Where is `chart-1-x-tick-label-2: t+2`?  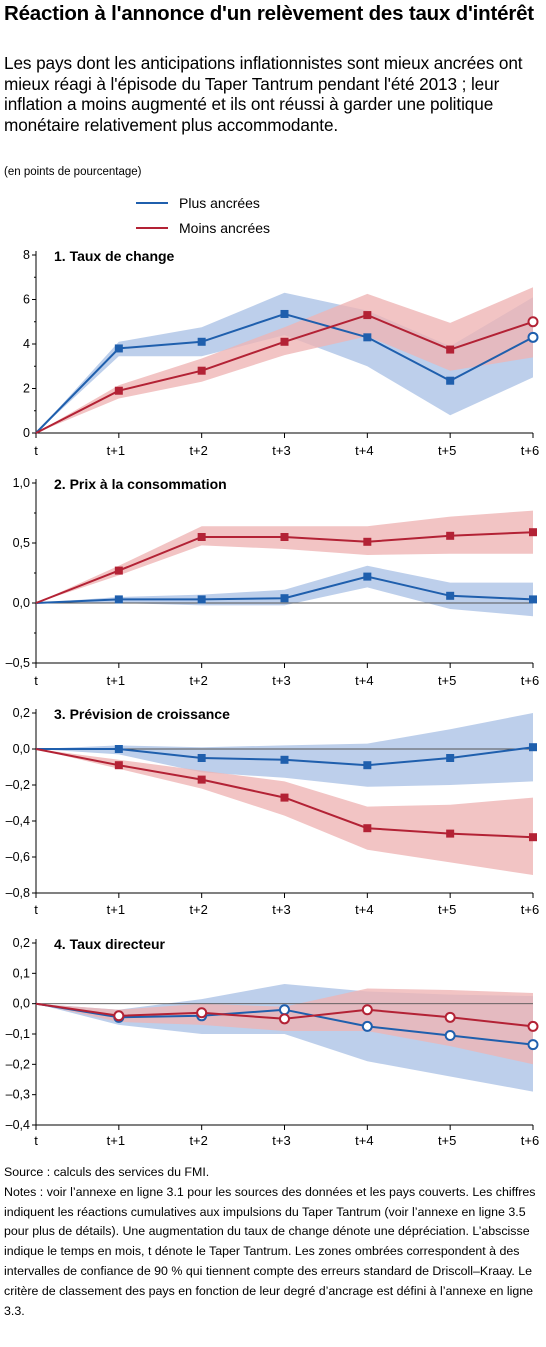
chart-1-x-tick-label-2: t+2 is located at coordinates (198, 450).